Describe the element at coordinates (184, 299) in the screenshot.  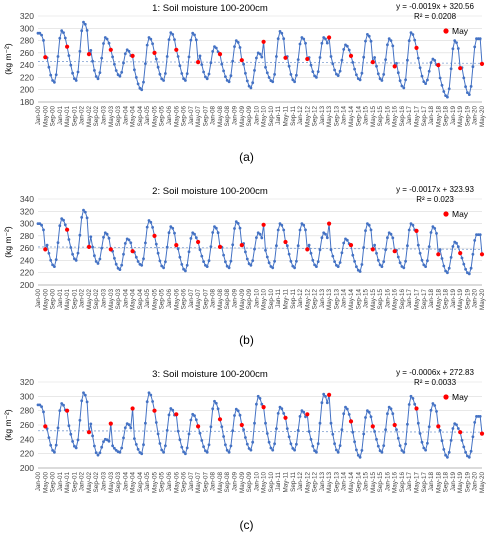
I see `x-tick-label: Sep-06` at that location.